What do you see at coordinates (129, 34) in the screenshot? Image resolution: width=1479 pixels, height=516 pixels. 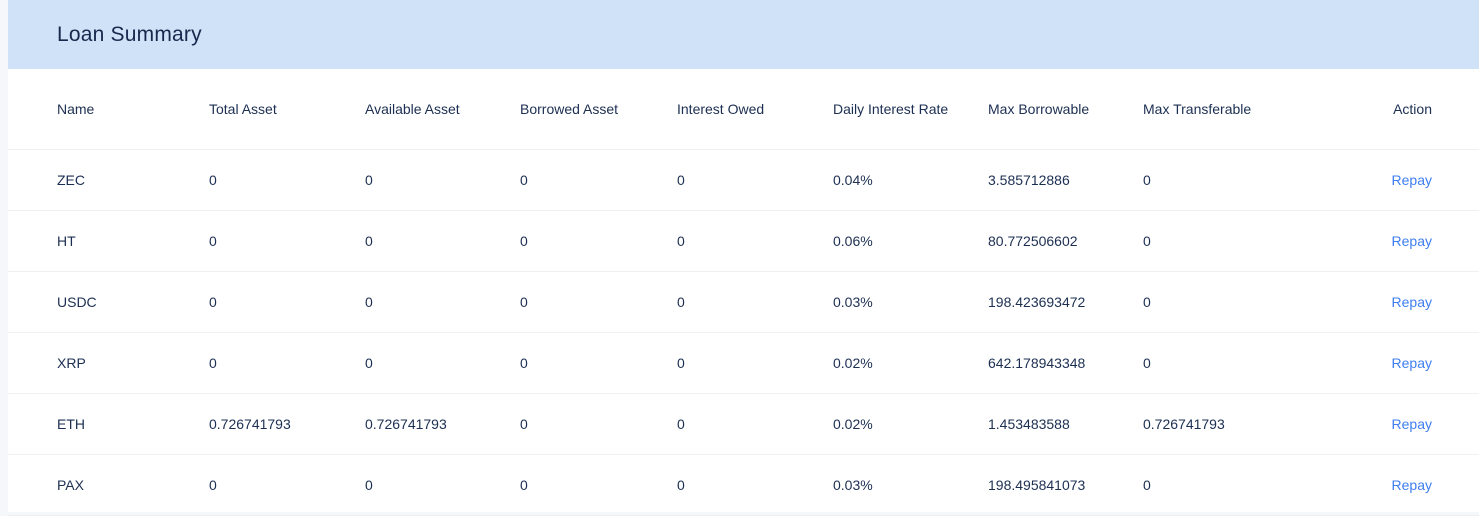 I see `page-title: Loan Summary` at bounding box center [129, 34].